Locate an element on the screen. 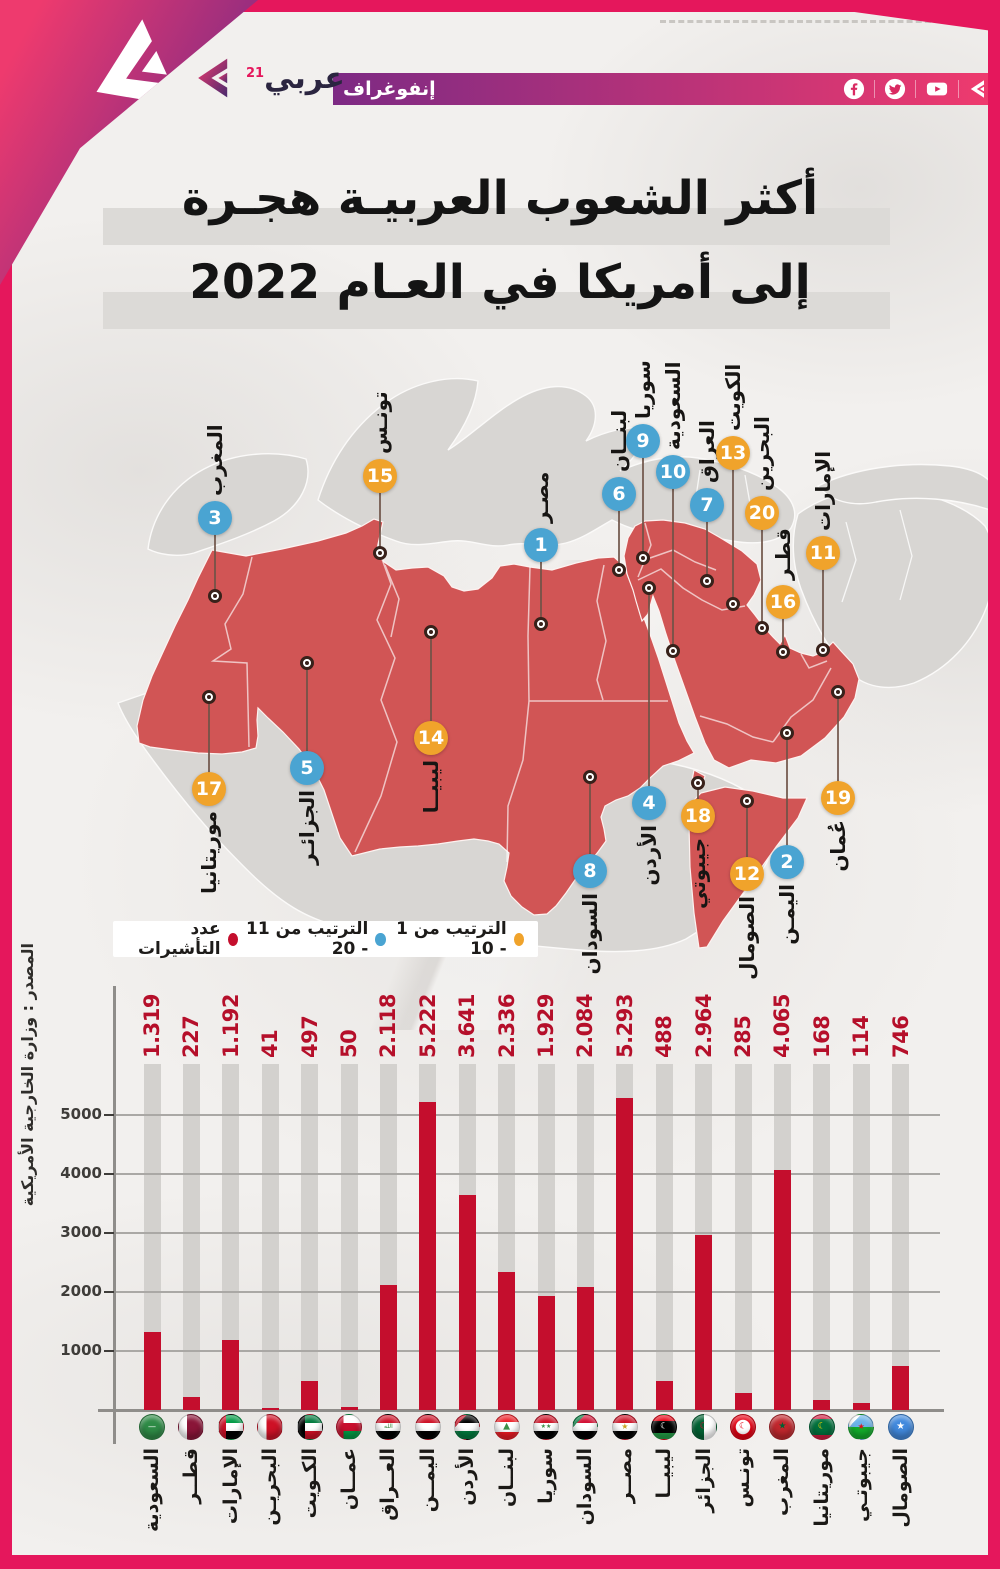 The image size is (1000, 1569). marker-label: مصـر is located at coordinates (541, 497).